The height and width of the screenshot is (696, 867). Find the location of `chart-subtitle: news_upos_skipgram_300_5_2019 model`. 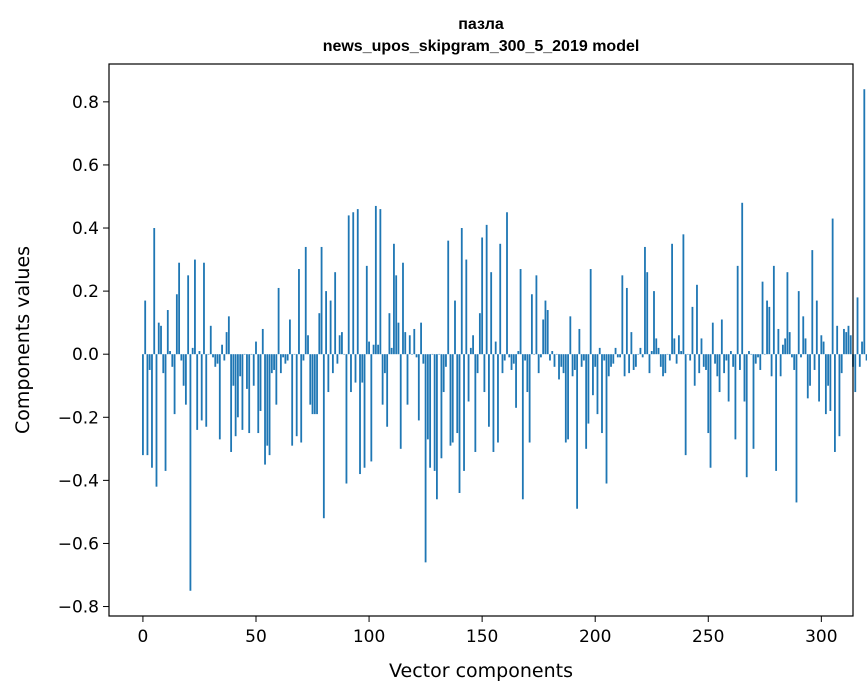

chart-subtitle: news_upos_skipgram_300_5_2019 model is located at coordinates (481, 46).